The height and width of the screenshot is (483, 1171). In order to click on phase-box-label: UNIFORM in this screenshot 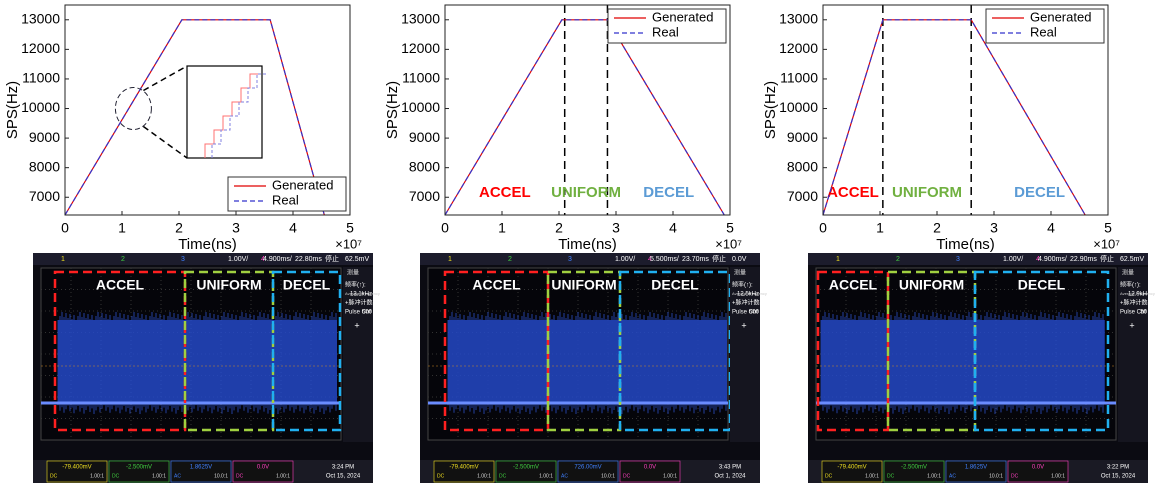, I will do `click(931, 285)`.